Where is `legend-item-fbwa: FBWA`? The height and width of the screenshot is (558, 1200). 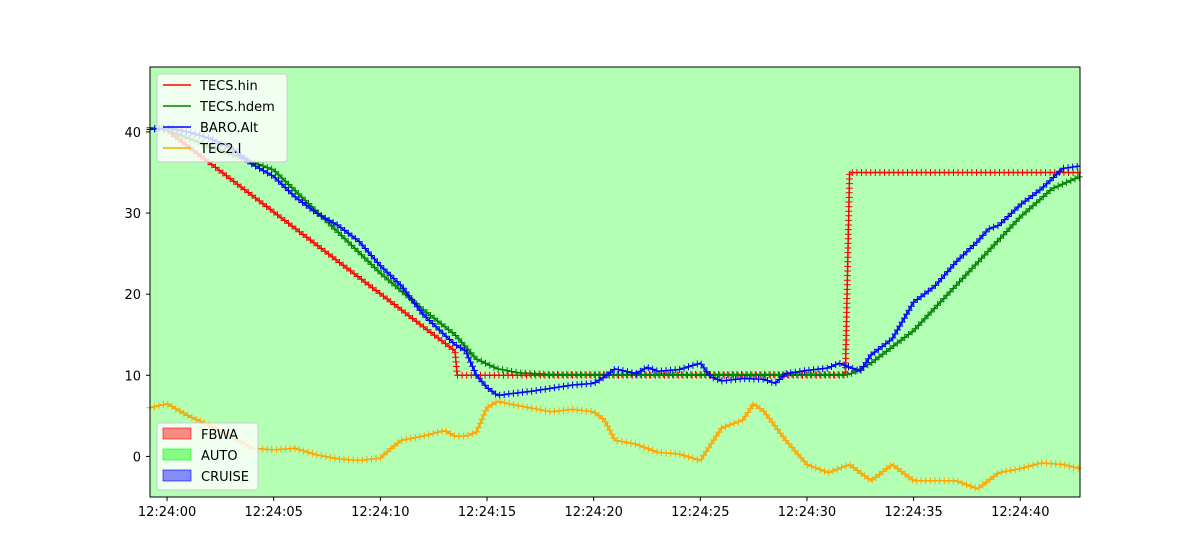
legend-item-fbwa: FBWA is located at coordinates (200, 435).